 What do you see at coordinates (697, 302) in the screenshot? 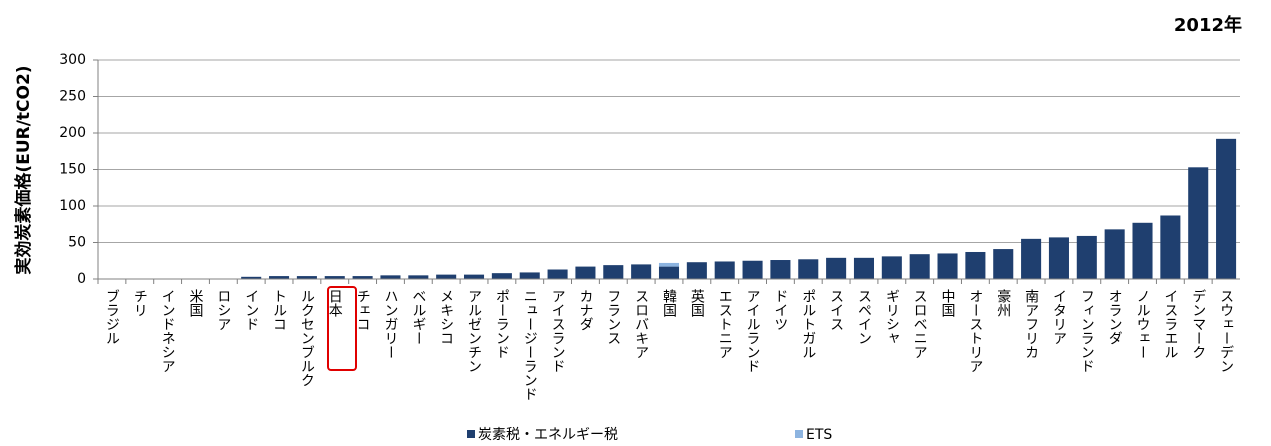
I see `x-tick-label: 英国` at bounding box center [697, 302].